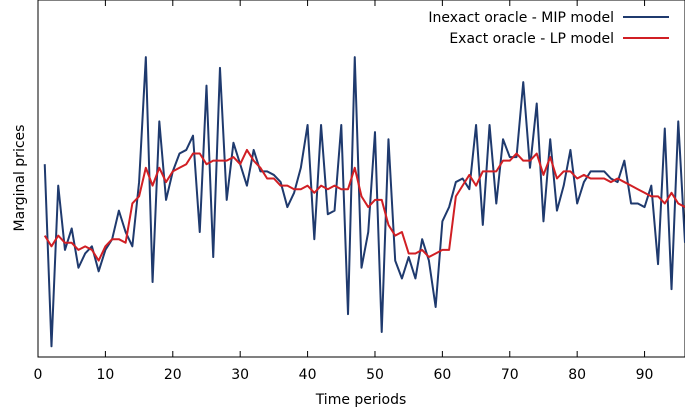 This screenshot has width=685, height=417. I want to click on x-tick-label: 40, so click(308, 375).